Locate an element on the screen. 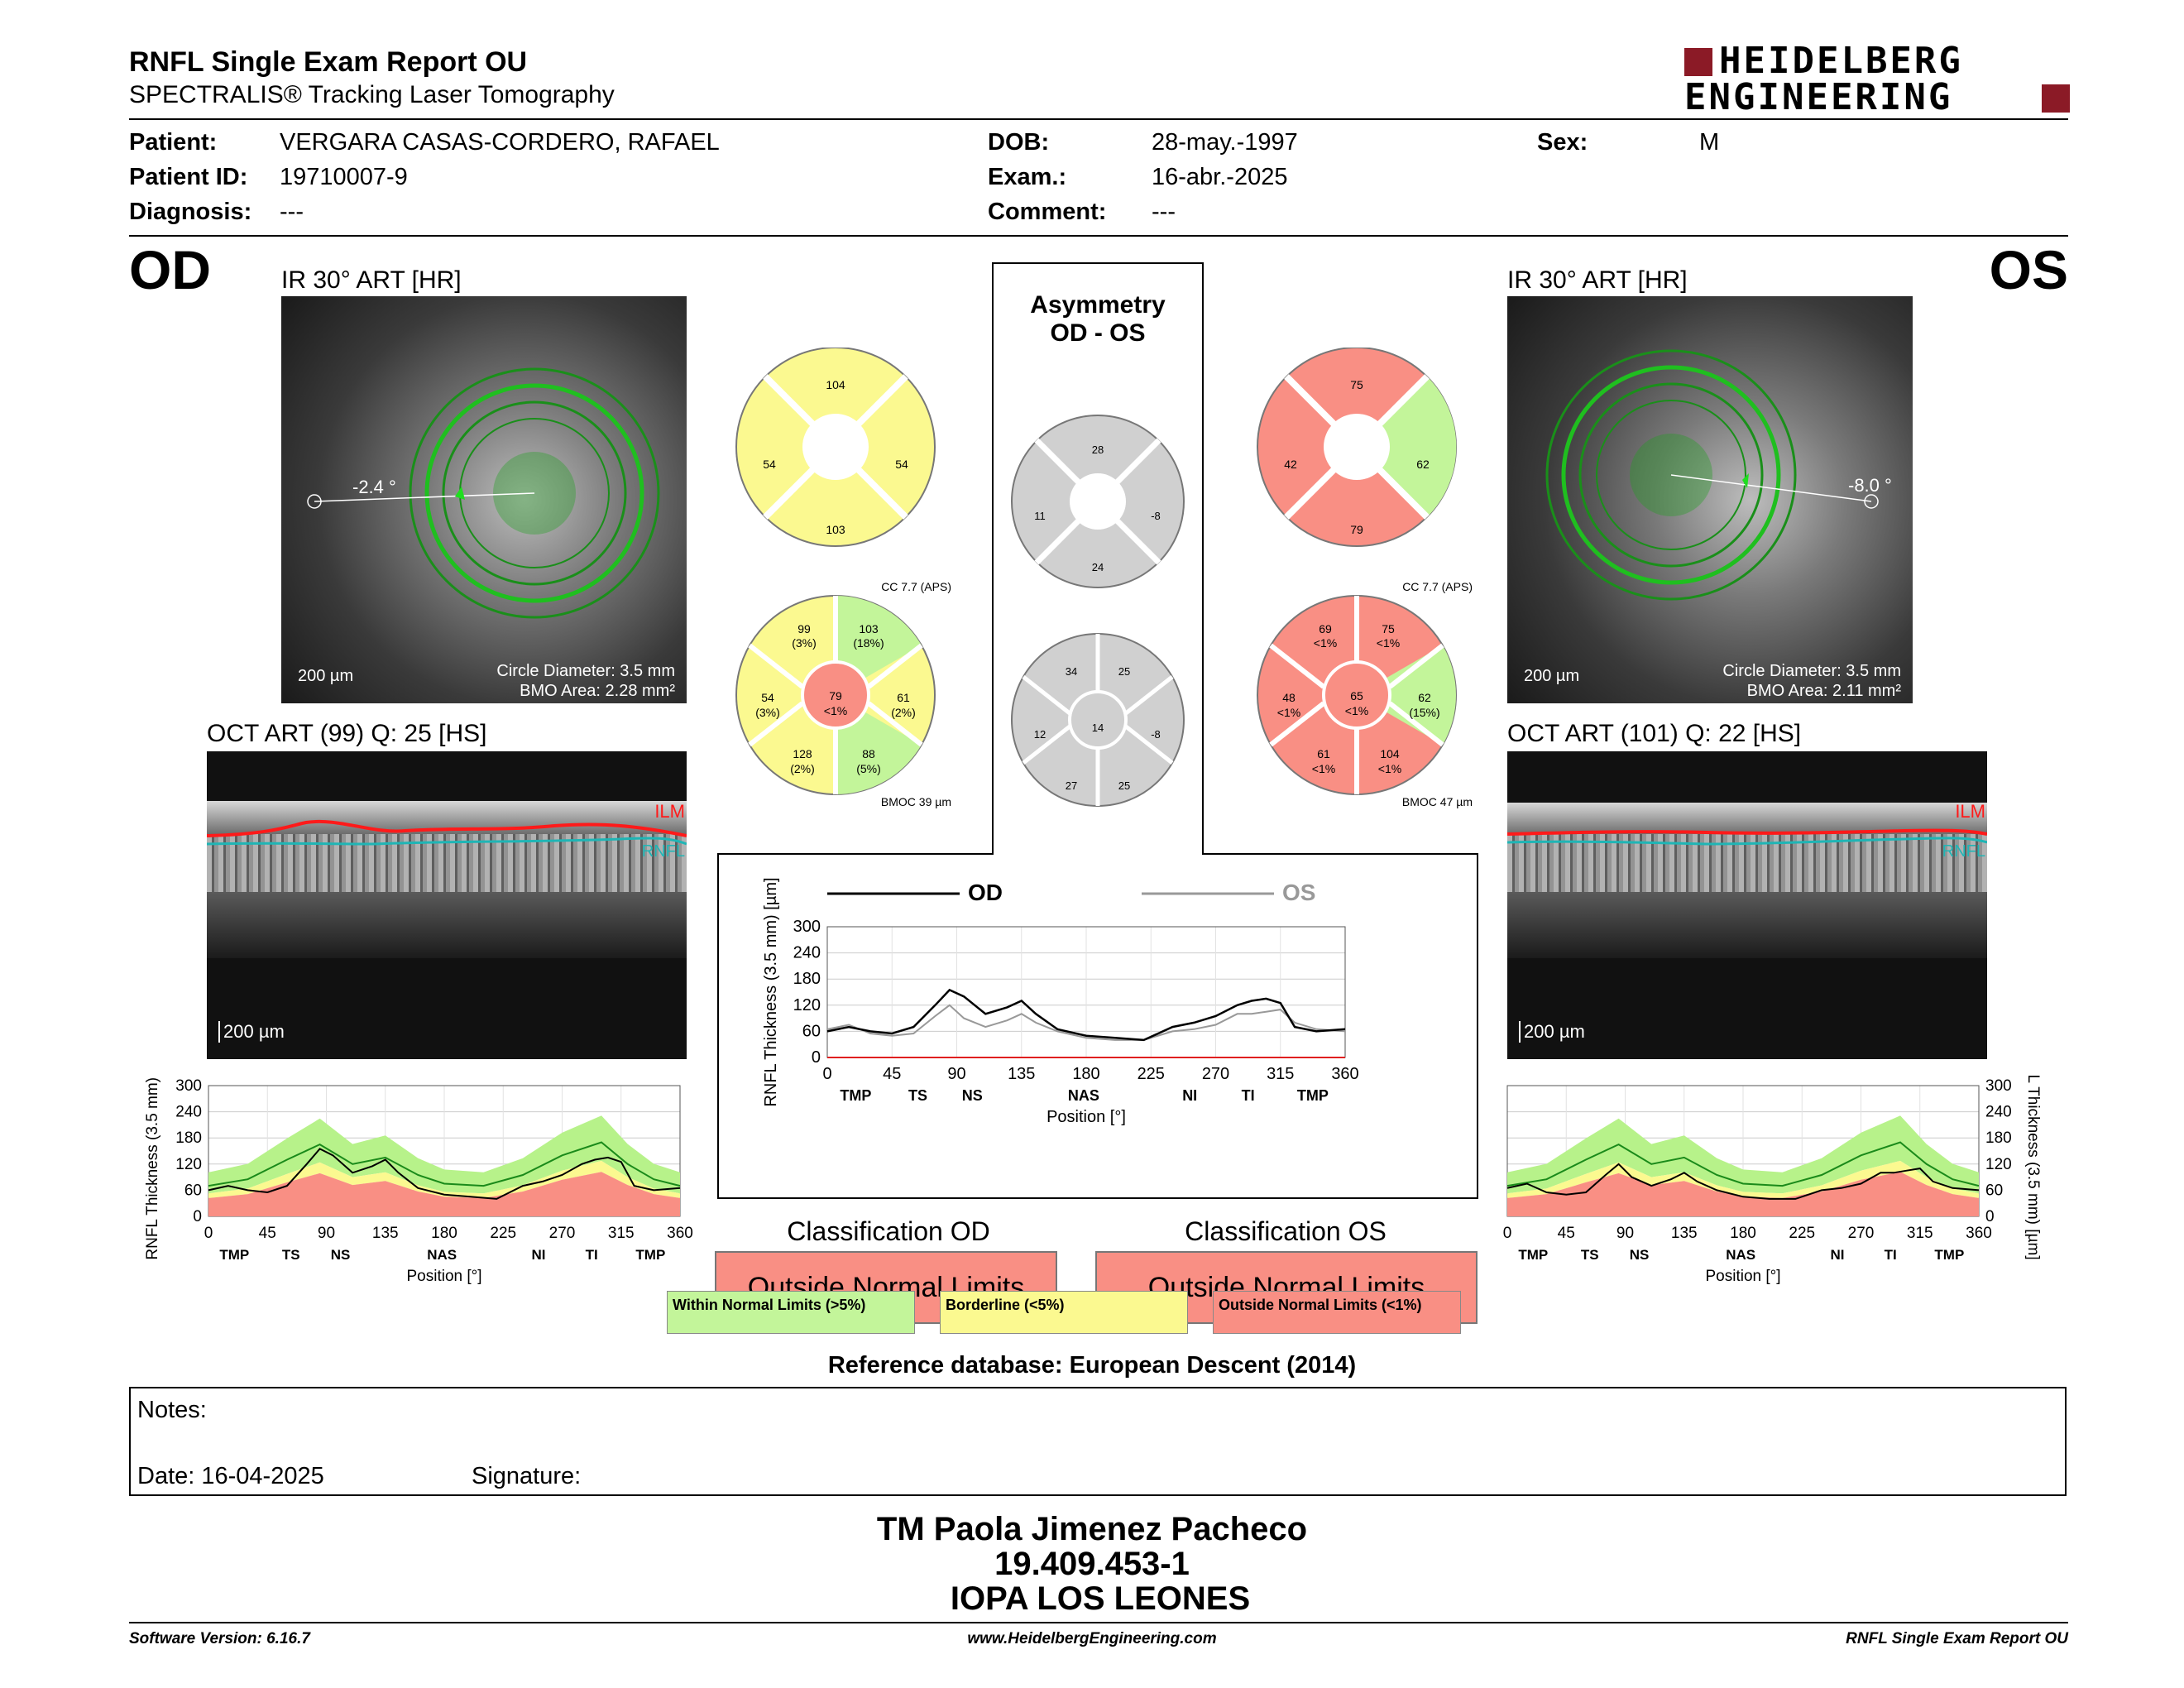 Image resolution: width=2184 pixels, height=1688 pixels. sex-label: Sex: is located at coordinates (1562, 142).